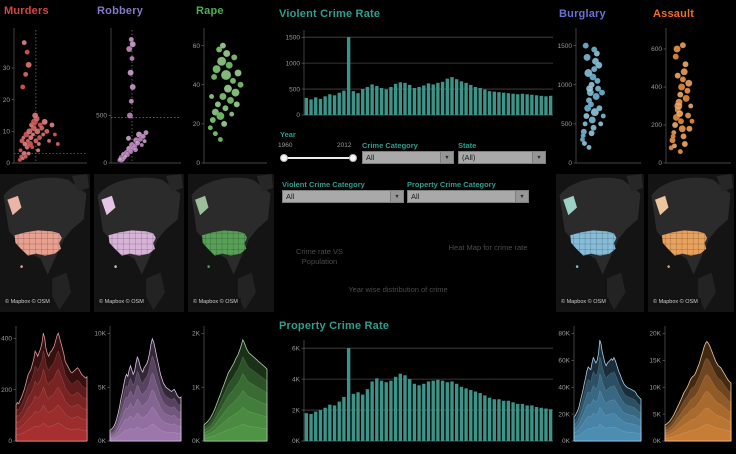  I want to click on property-crime-bar-chart: 0K 2K 4K 6K, so click(417, 392).